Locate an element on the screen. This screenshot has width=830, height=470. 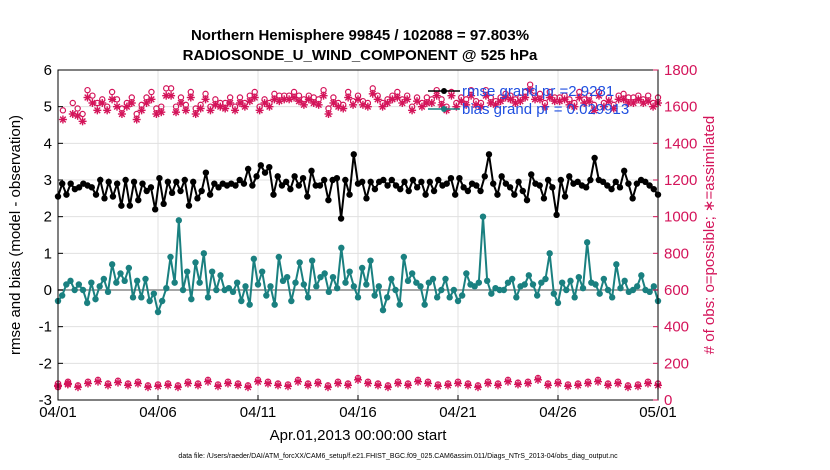
legend-bias-marker is located at coordinates (444, 109).